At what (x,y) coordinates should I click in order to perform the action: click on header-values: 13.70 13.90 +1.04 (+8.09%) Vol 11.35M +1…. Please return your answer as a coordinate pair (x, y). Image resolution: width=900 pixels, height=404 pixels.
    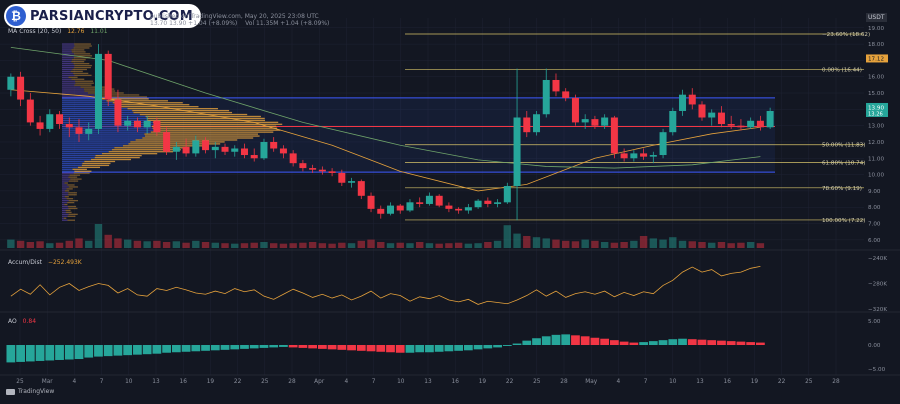
    Looking at the image, I should click on (239, 23).